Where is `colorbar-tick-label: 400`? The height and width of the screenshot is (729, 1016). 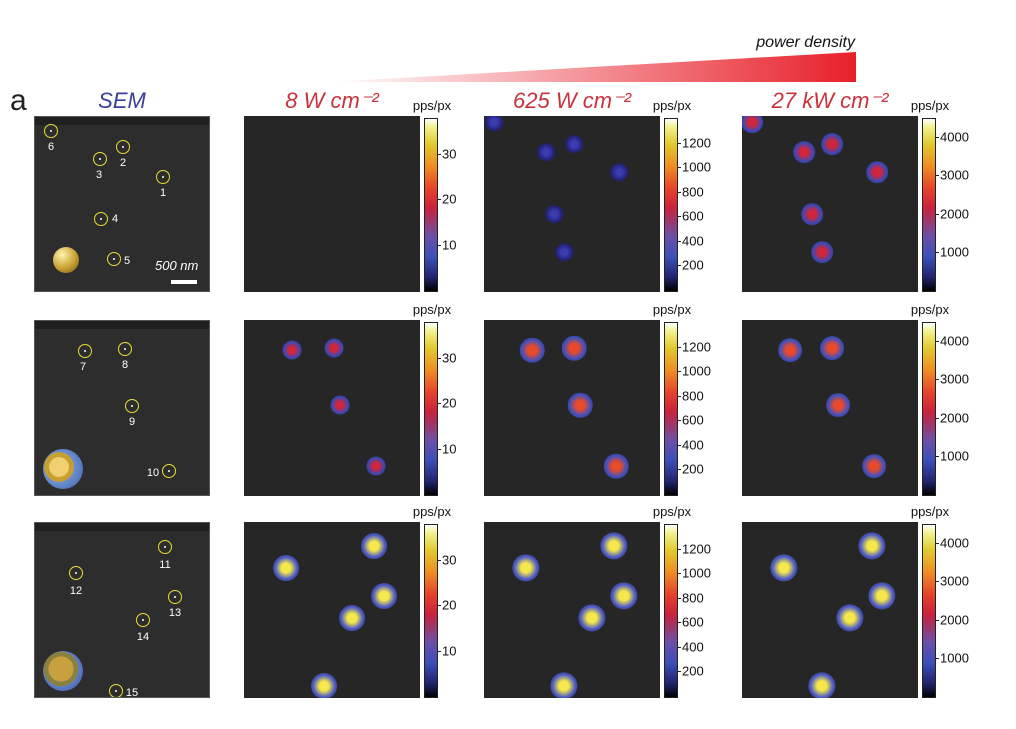 colorbar-tick-label: 400 is located at coordinates (693, 647).